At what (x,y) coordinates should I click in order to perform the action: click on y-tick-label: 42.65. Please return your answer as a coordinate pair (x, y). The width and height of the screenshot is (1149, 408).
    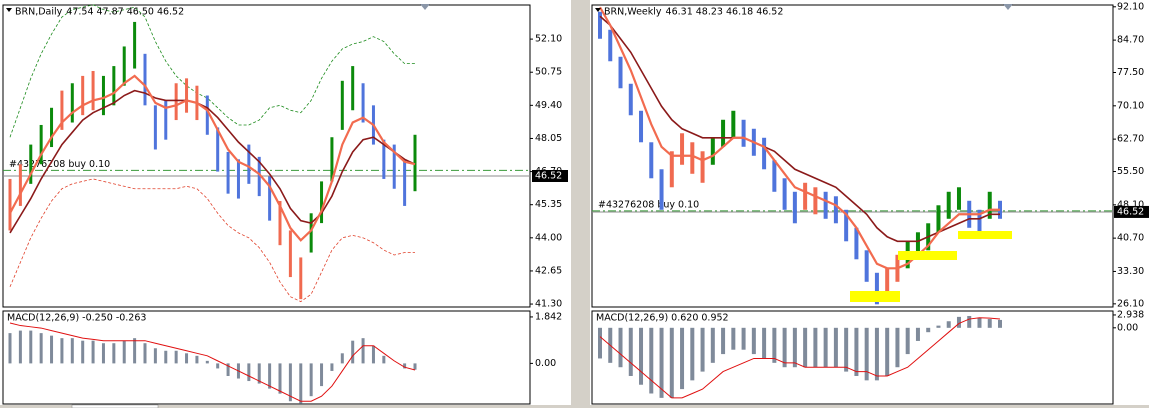
    Looking at the image, I should click on (548, 270).